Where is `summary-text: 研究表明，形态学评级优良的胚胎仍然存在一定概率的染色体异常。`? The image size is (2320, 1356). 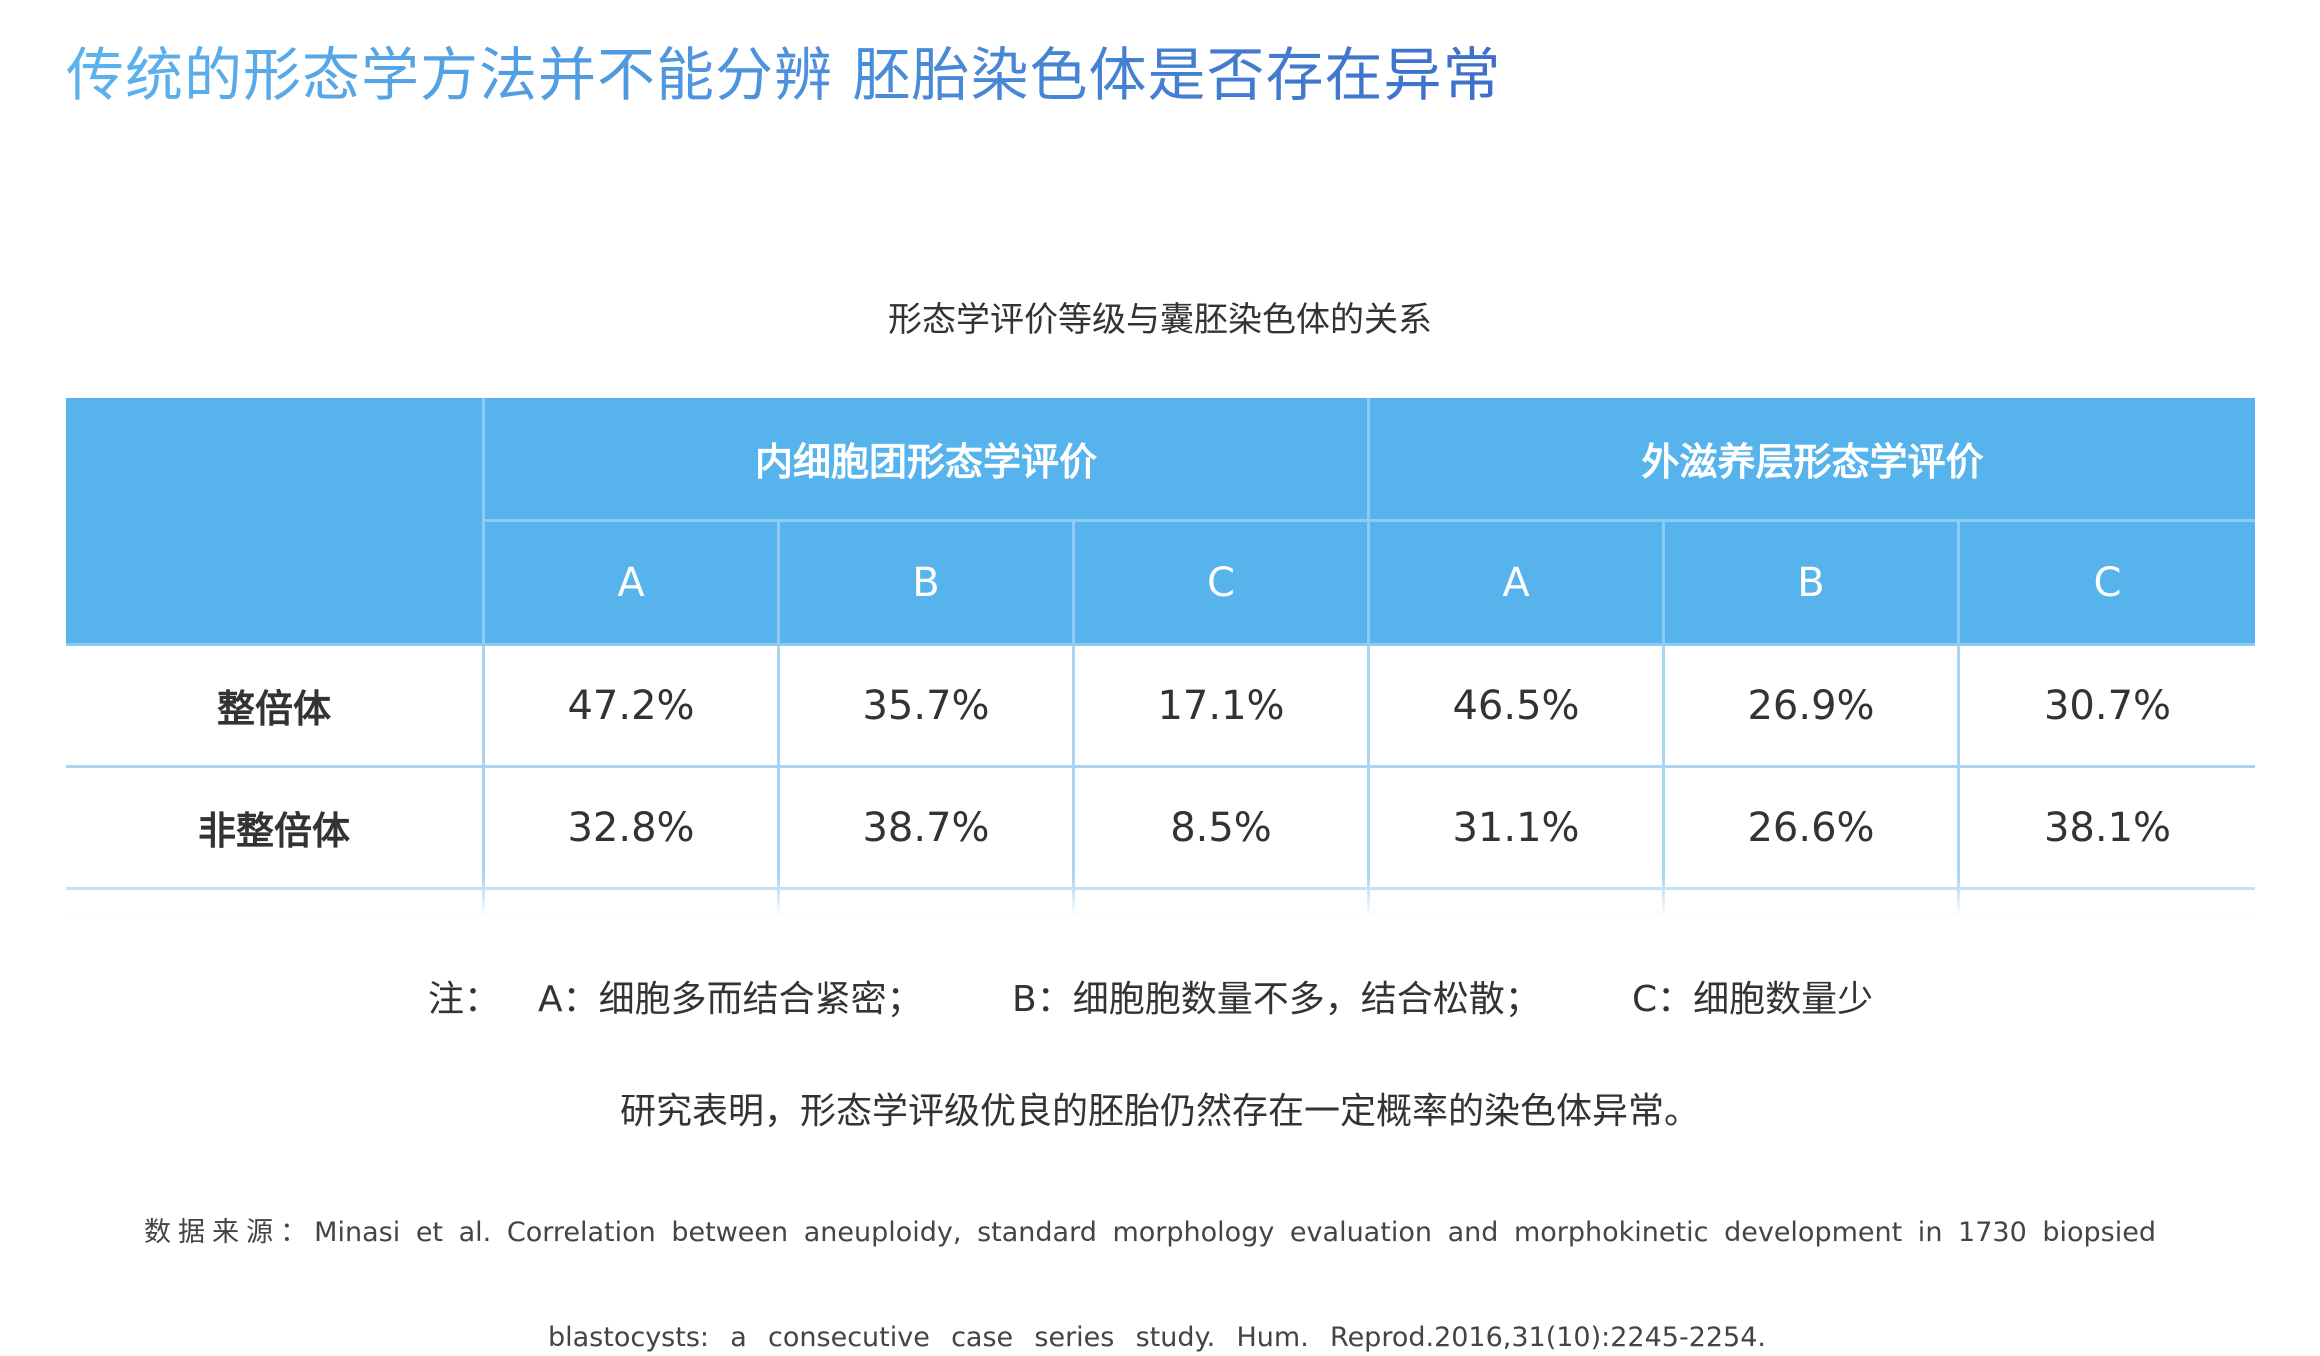 summary-text: 研究表明，形态学评级优良的胚胎仍然存在一定概率的染色体异常。 is located at coordinates (1159, 1111).